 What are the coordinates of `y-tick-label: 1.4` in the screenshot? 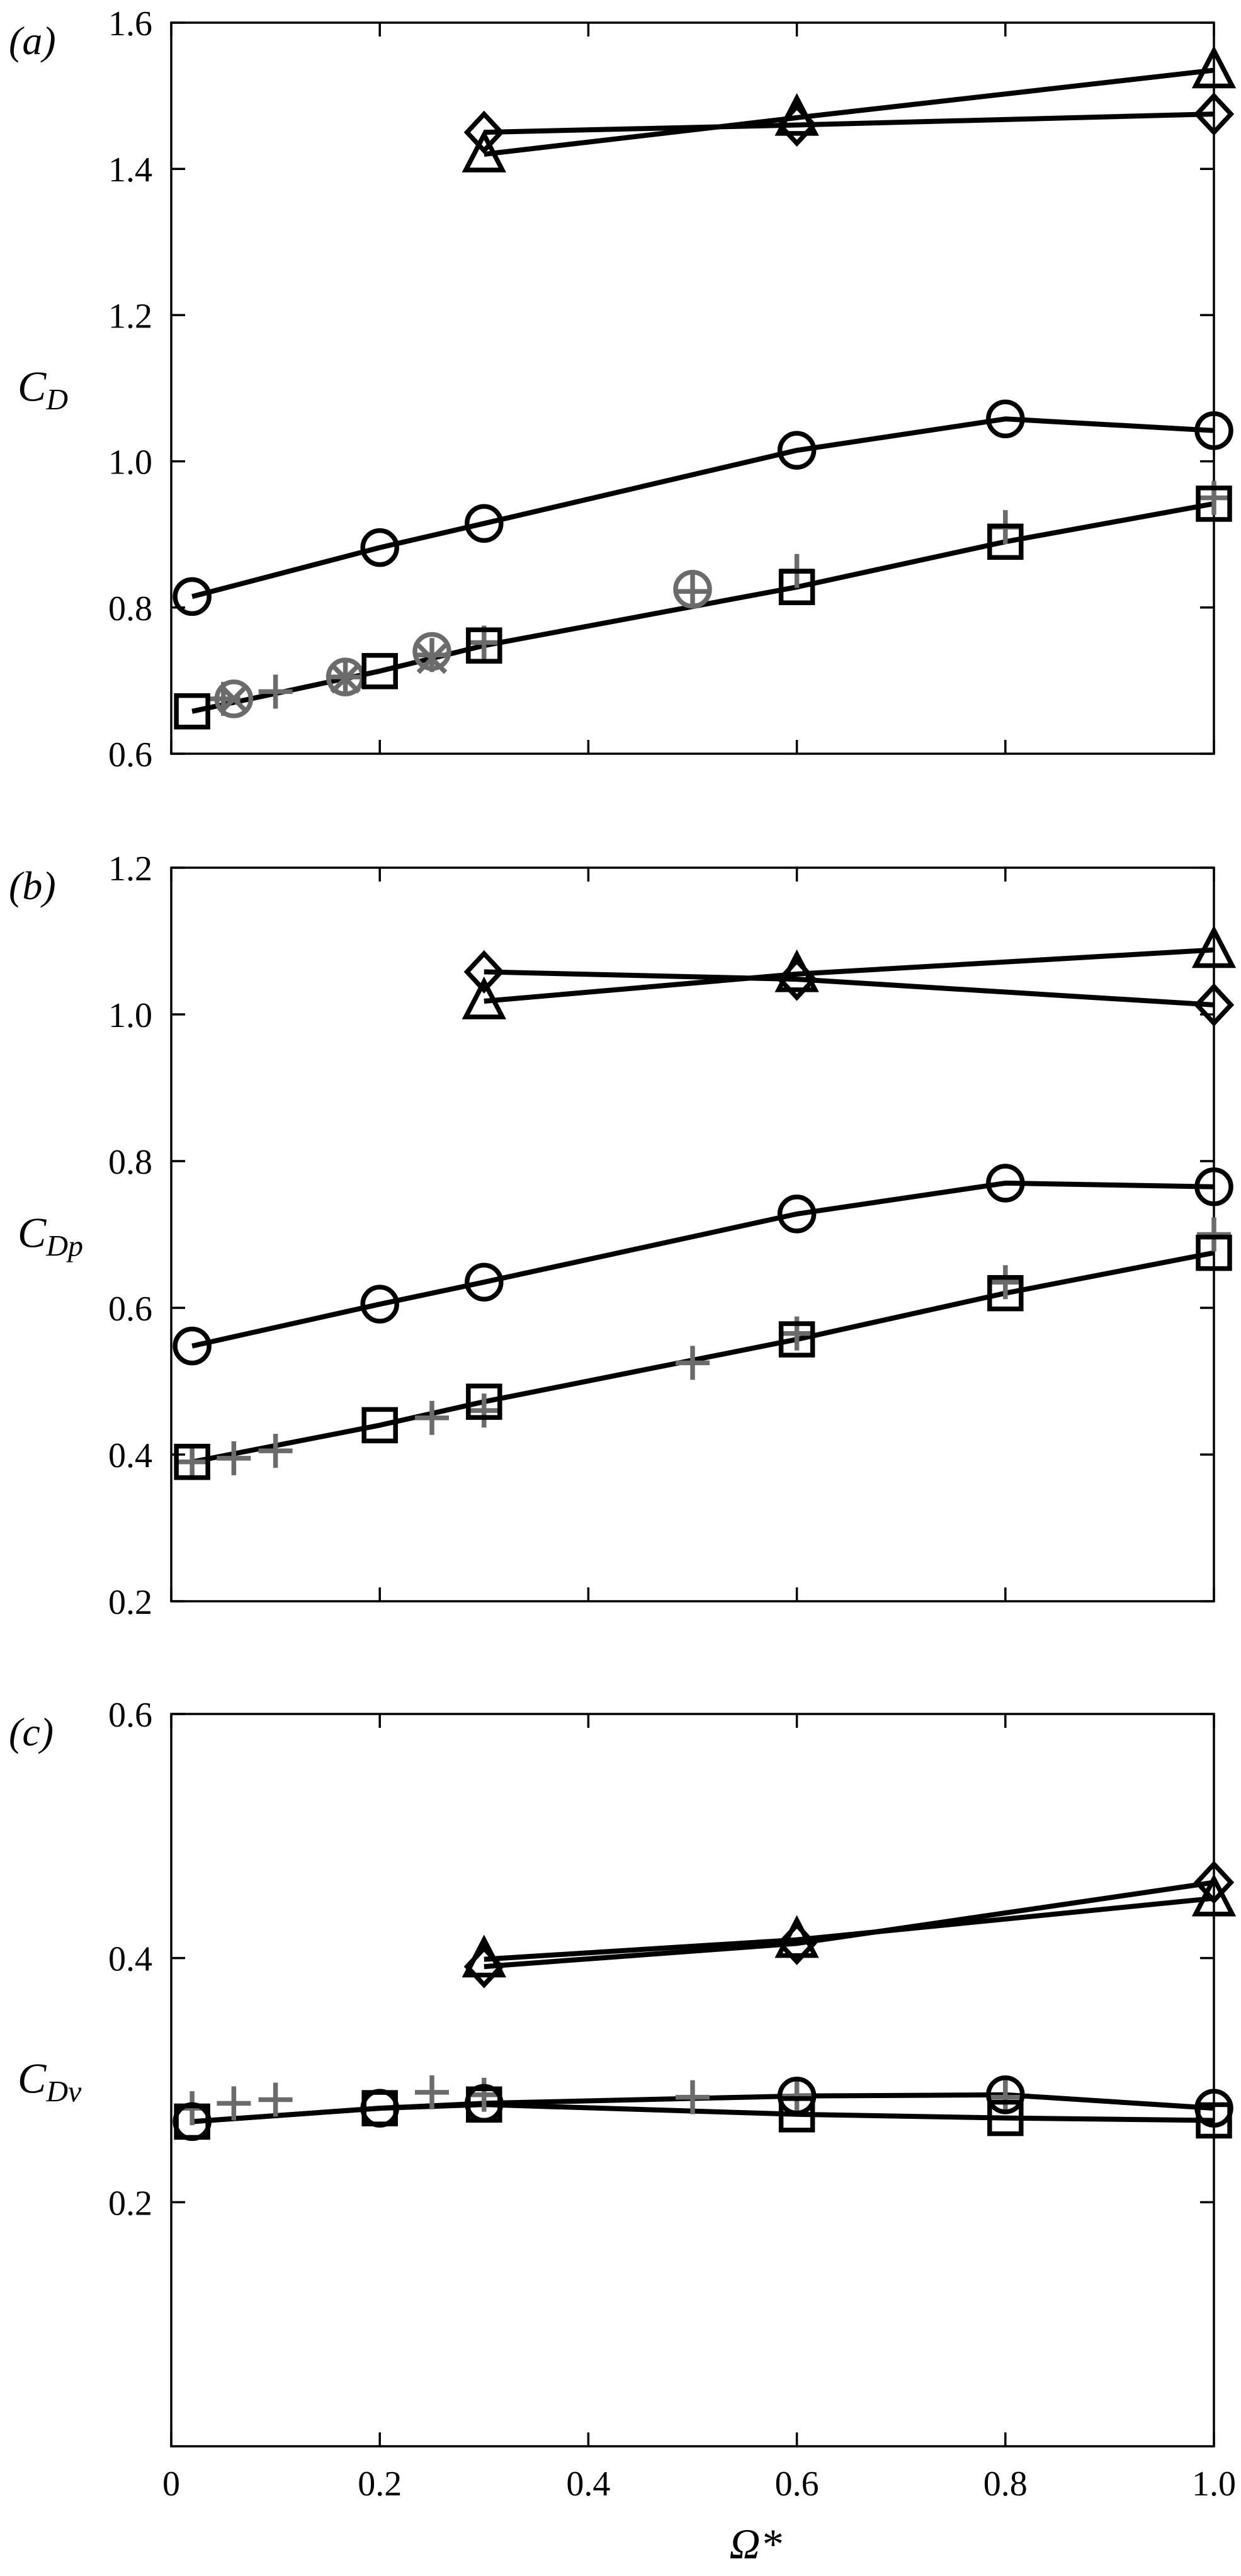 It's located at (130, 170).